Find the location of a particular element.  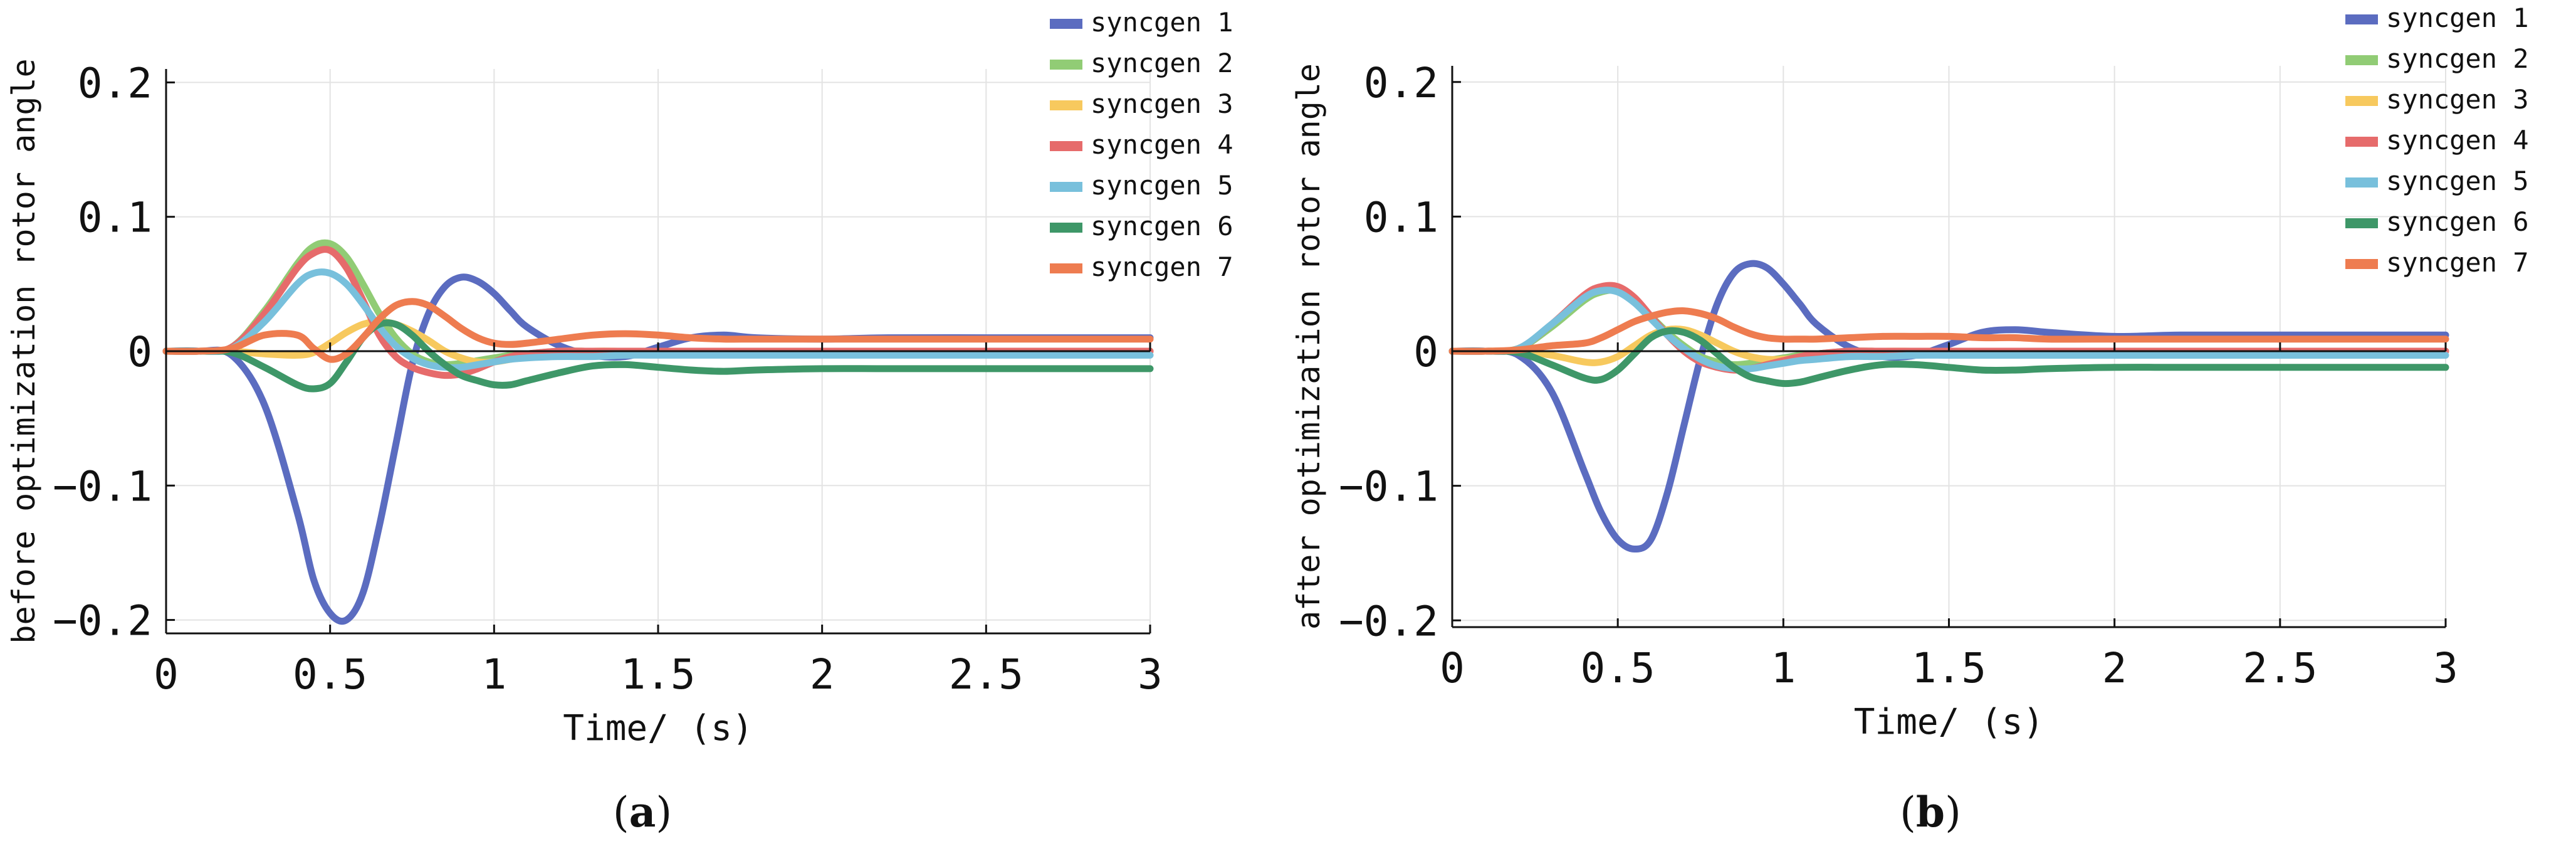

x-axis-label-b: Time/ (s) is located at coordinates (1949, 722).